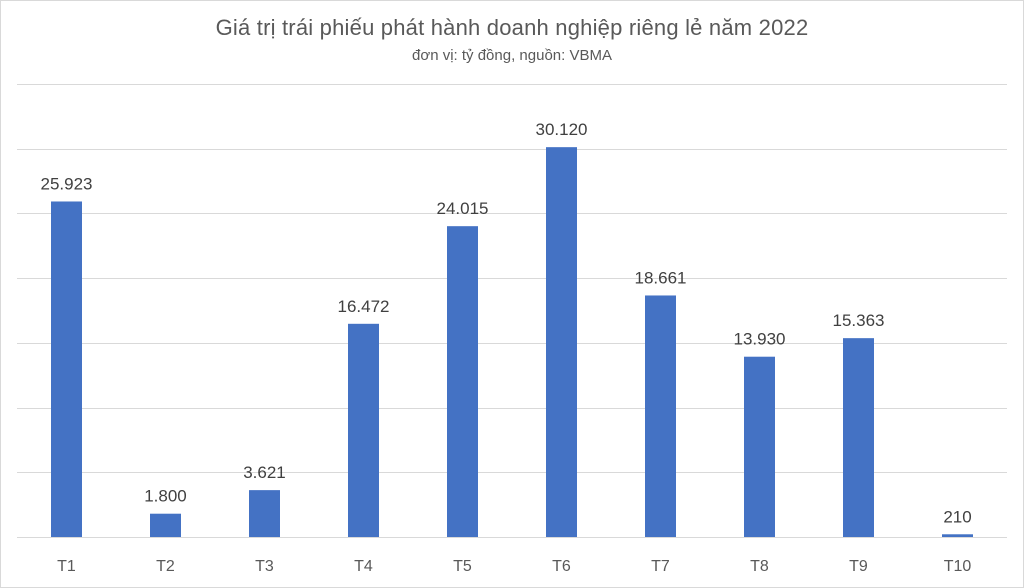 This screenshot has height=588, width=1024. What do you see at coordinates (957, 535) in the screenshot?
I see `bar-t10` at bounding box center [957, 535].